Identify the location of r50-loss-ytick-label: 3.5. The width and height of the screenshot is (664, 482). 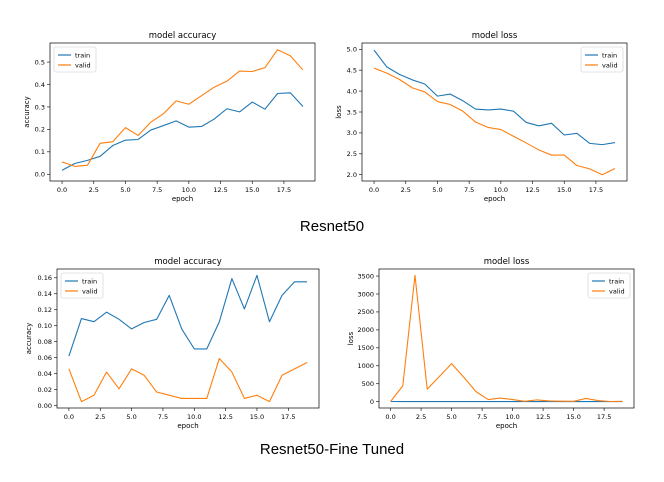
(352, 112).